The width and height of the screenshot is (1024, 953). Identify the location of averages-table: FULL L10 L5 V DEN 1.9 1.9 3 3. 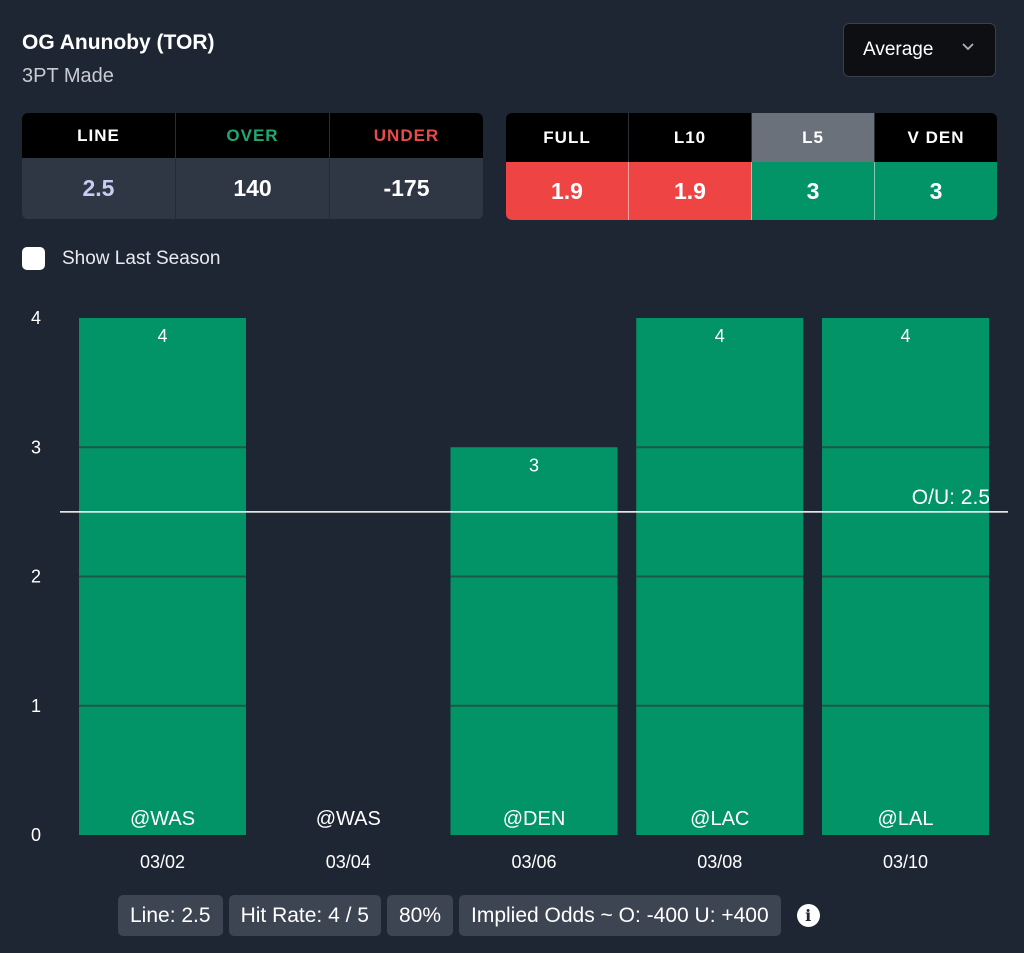
(751, 166).